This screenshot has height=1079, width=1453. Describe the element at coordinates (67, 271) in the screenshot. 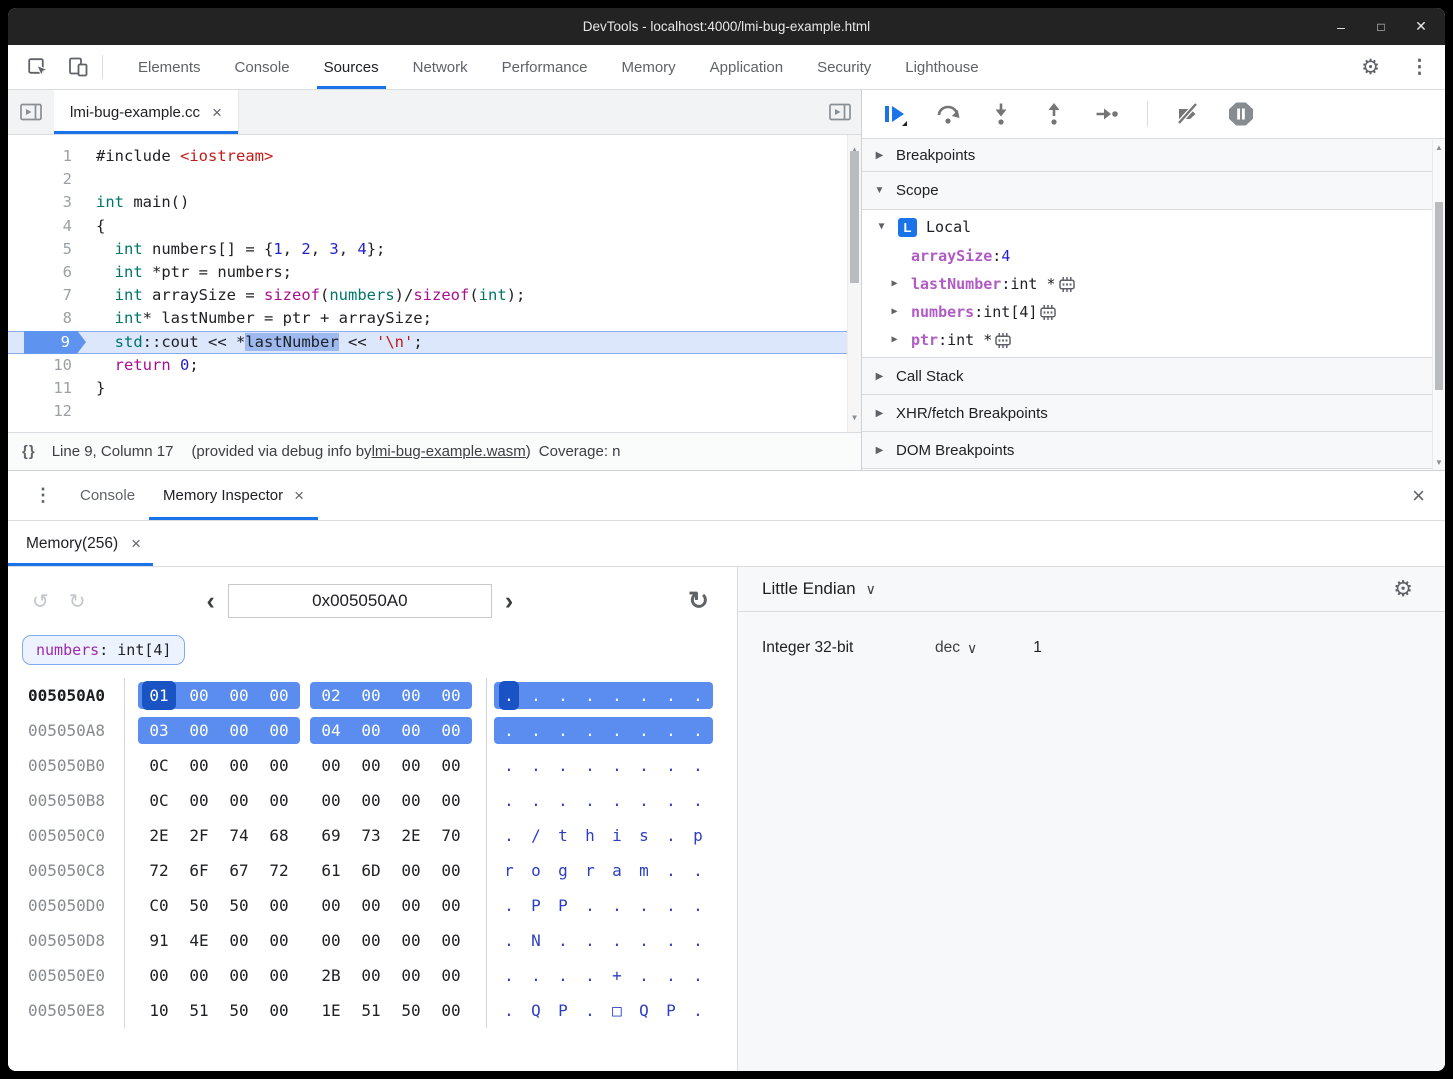

I see `line-number-6: 6` at that location.